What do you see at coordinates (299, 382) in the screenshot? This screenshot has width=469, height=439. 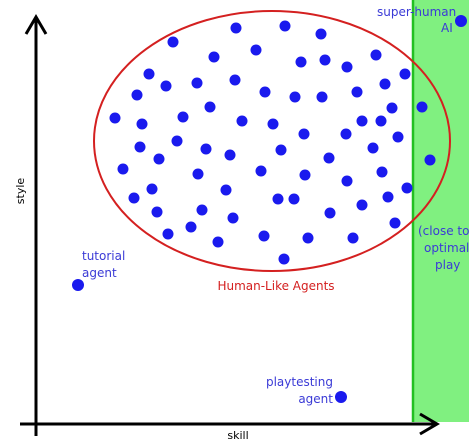 I see `playtesting-agent-label-line1: playtesting` at bounding box center [299, 382].